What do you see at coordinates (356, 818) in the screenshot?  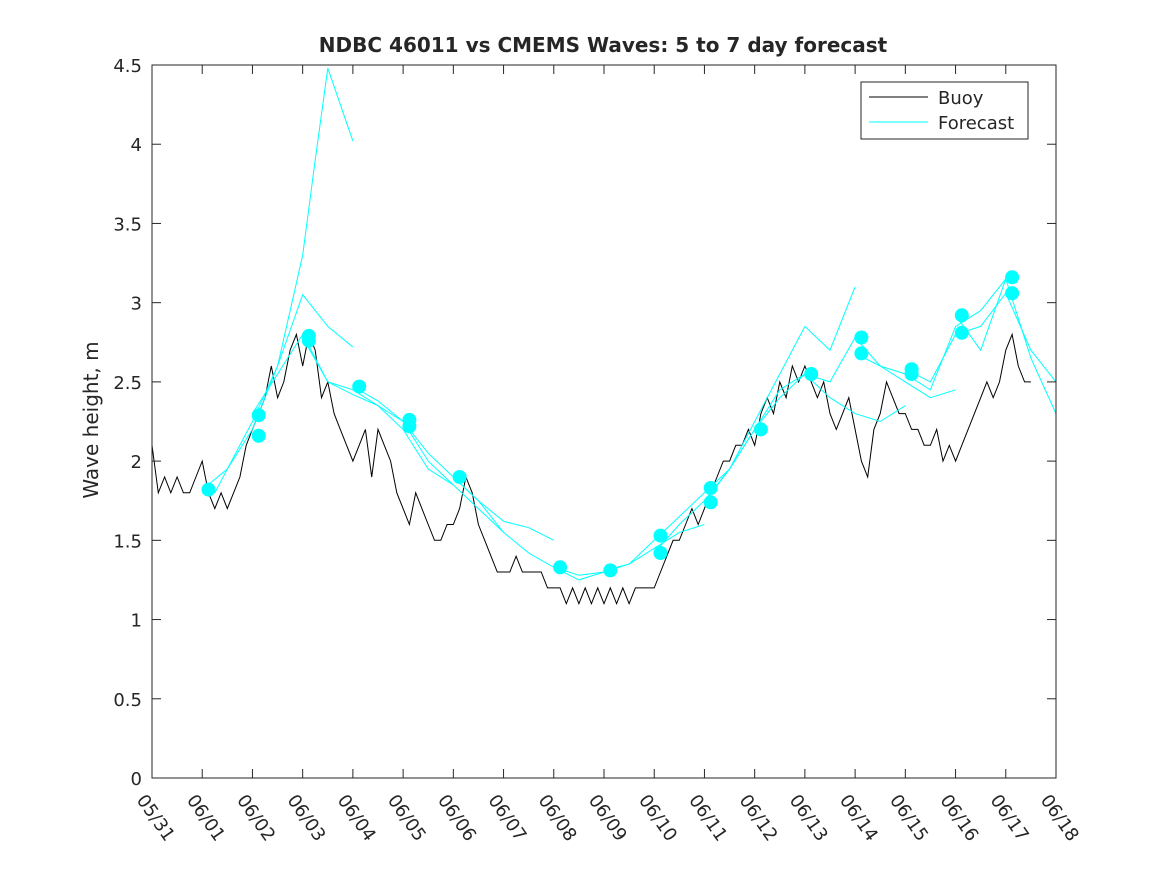 I see `x-tick-label: 06/04` at bounding box center [356, 818].